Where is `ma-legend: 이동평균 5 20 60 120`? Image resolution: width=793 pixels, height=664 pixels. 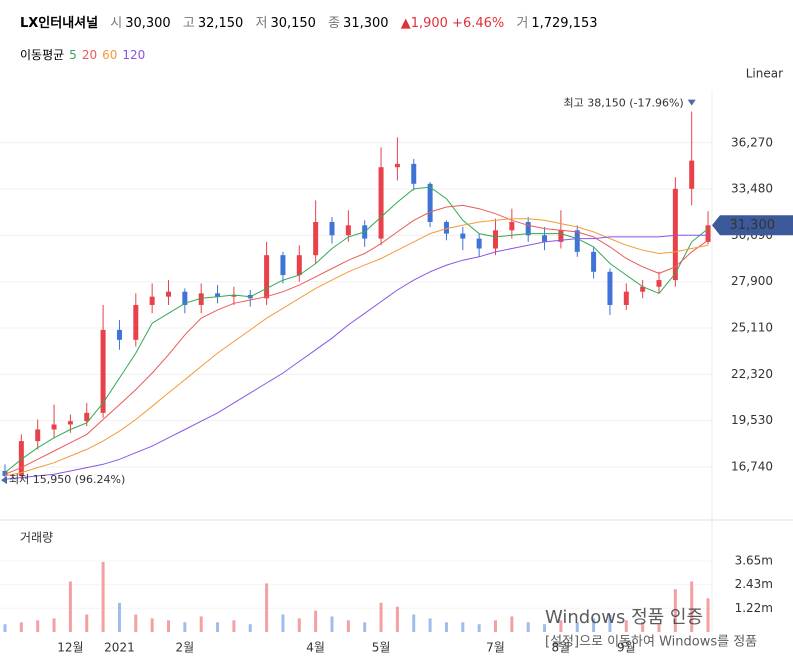 ma-legend: 이동평균 5 20 60 120 is located at coordinates (85, 54).